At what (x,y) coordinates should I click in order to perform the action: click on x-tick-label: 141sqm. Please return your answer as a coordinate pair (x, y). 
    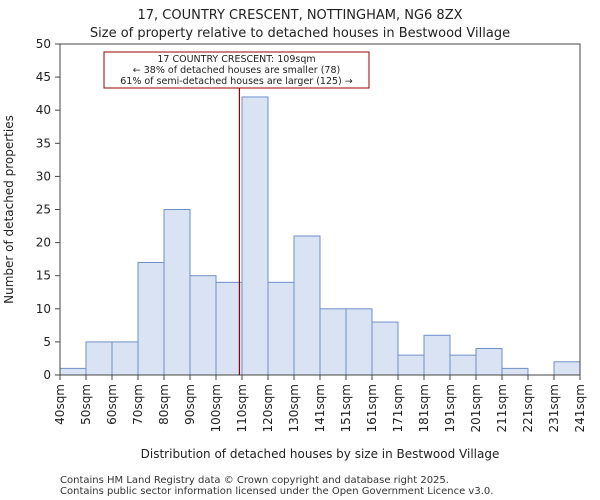
    Looking at the image, I should click on (320, 408).